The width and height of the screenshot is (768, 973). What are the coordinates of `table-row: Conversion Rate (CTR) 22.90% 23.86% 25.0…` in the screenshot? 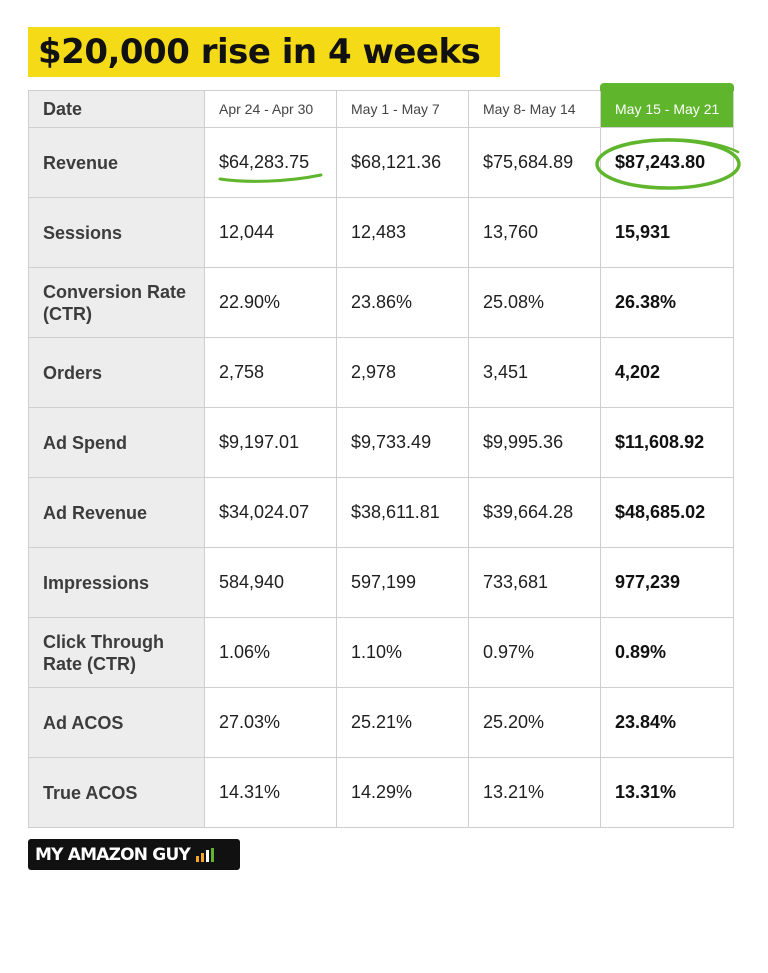 It's located at (381, 302).